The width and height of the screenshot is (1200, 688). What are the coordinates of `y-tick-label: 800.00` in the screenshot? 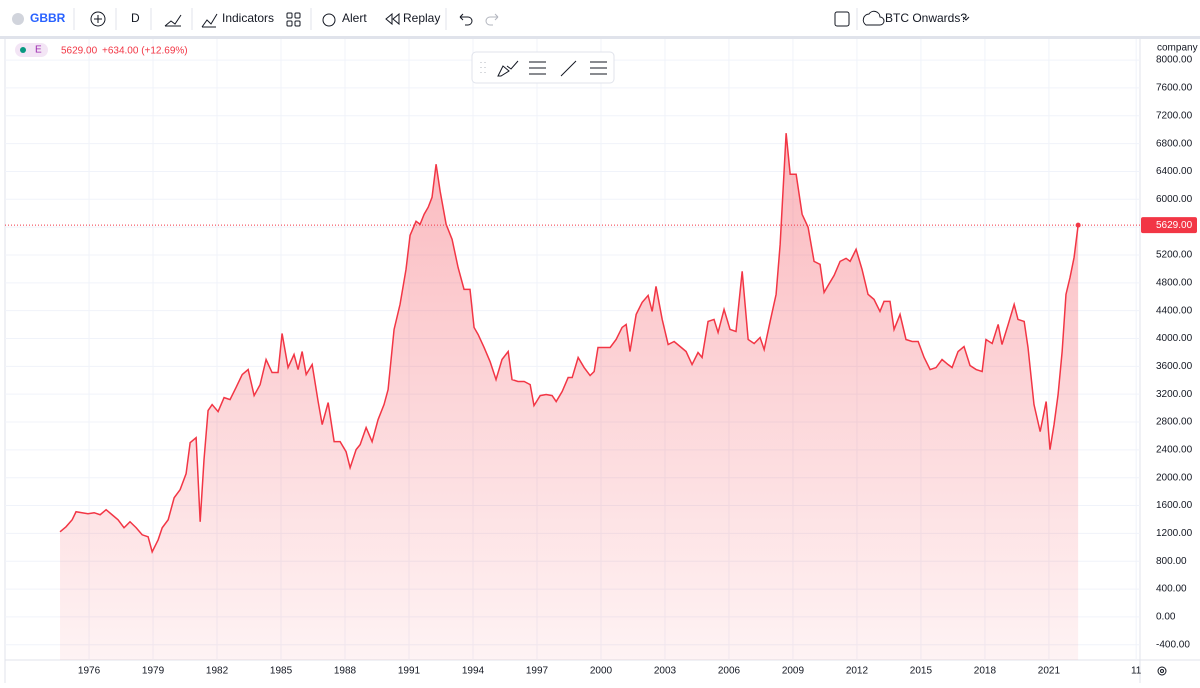 It's located at (1171, 561).